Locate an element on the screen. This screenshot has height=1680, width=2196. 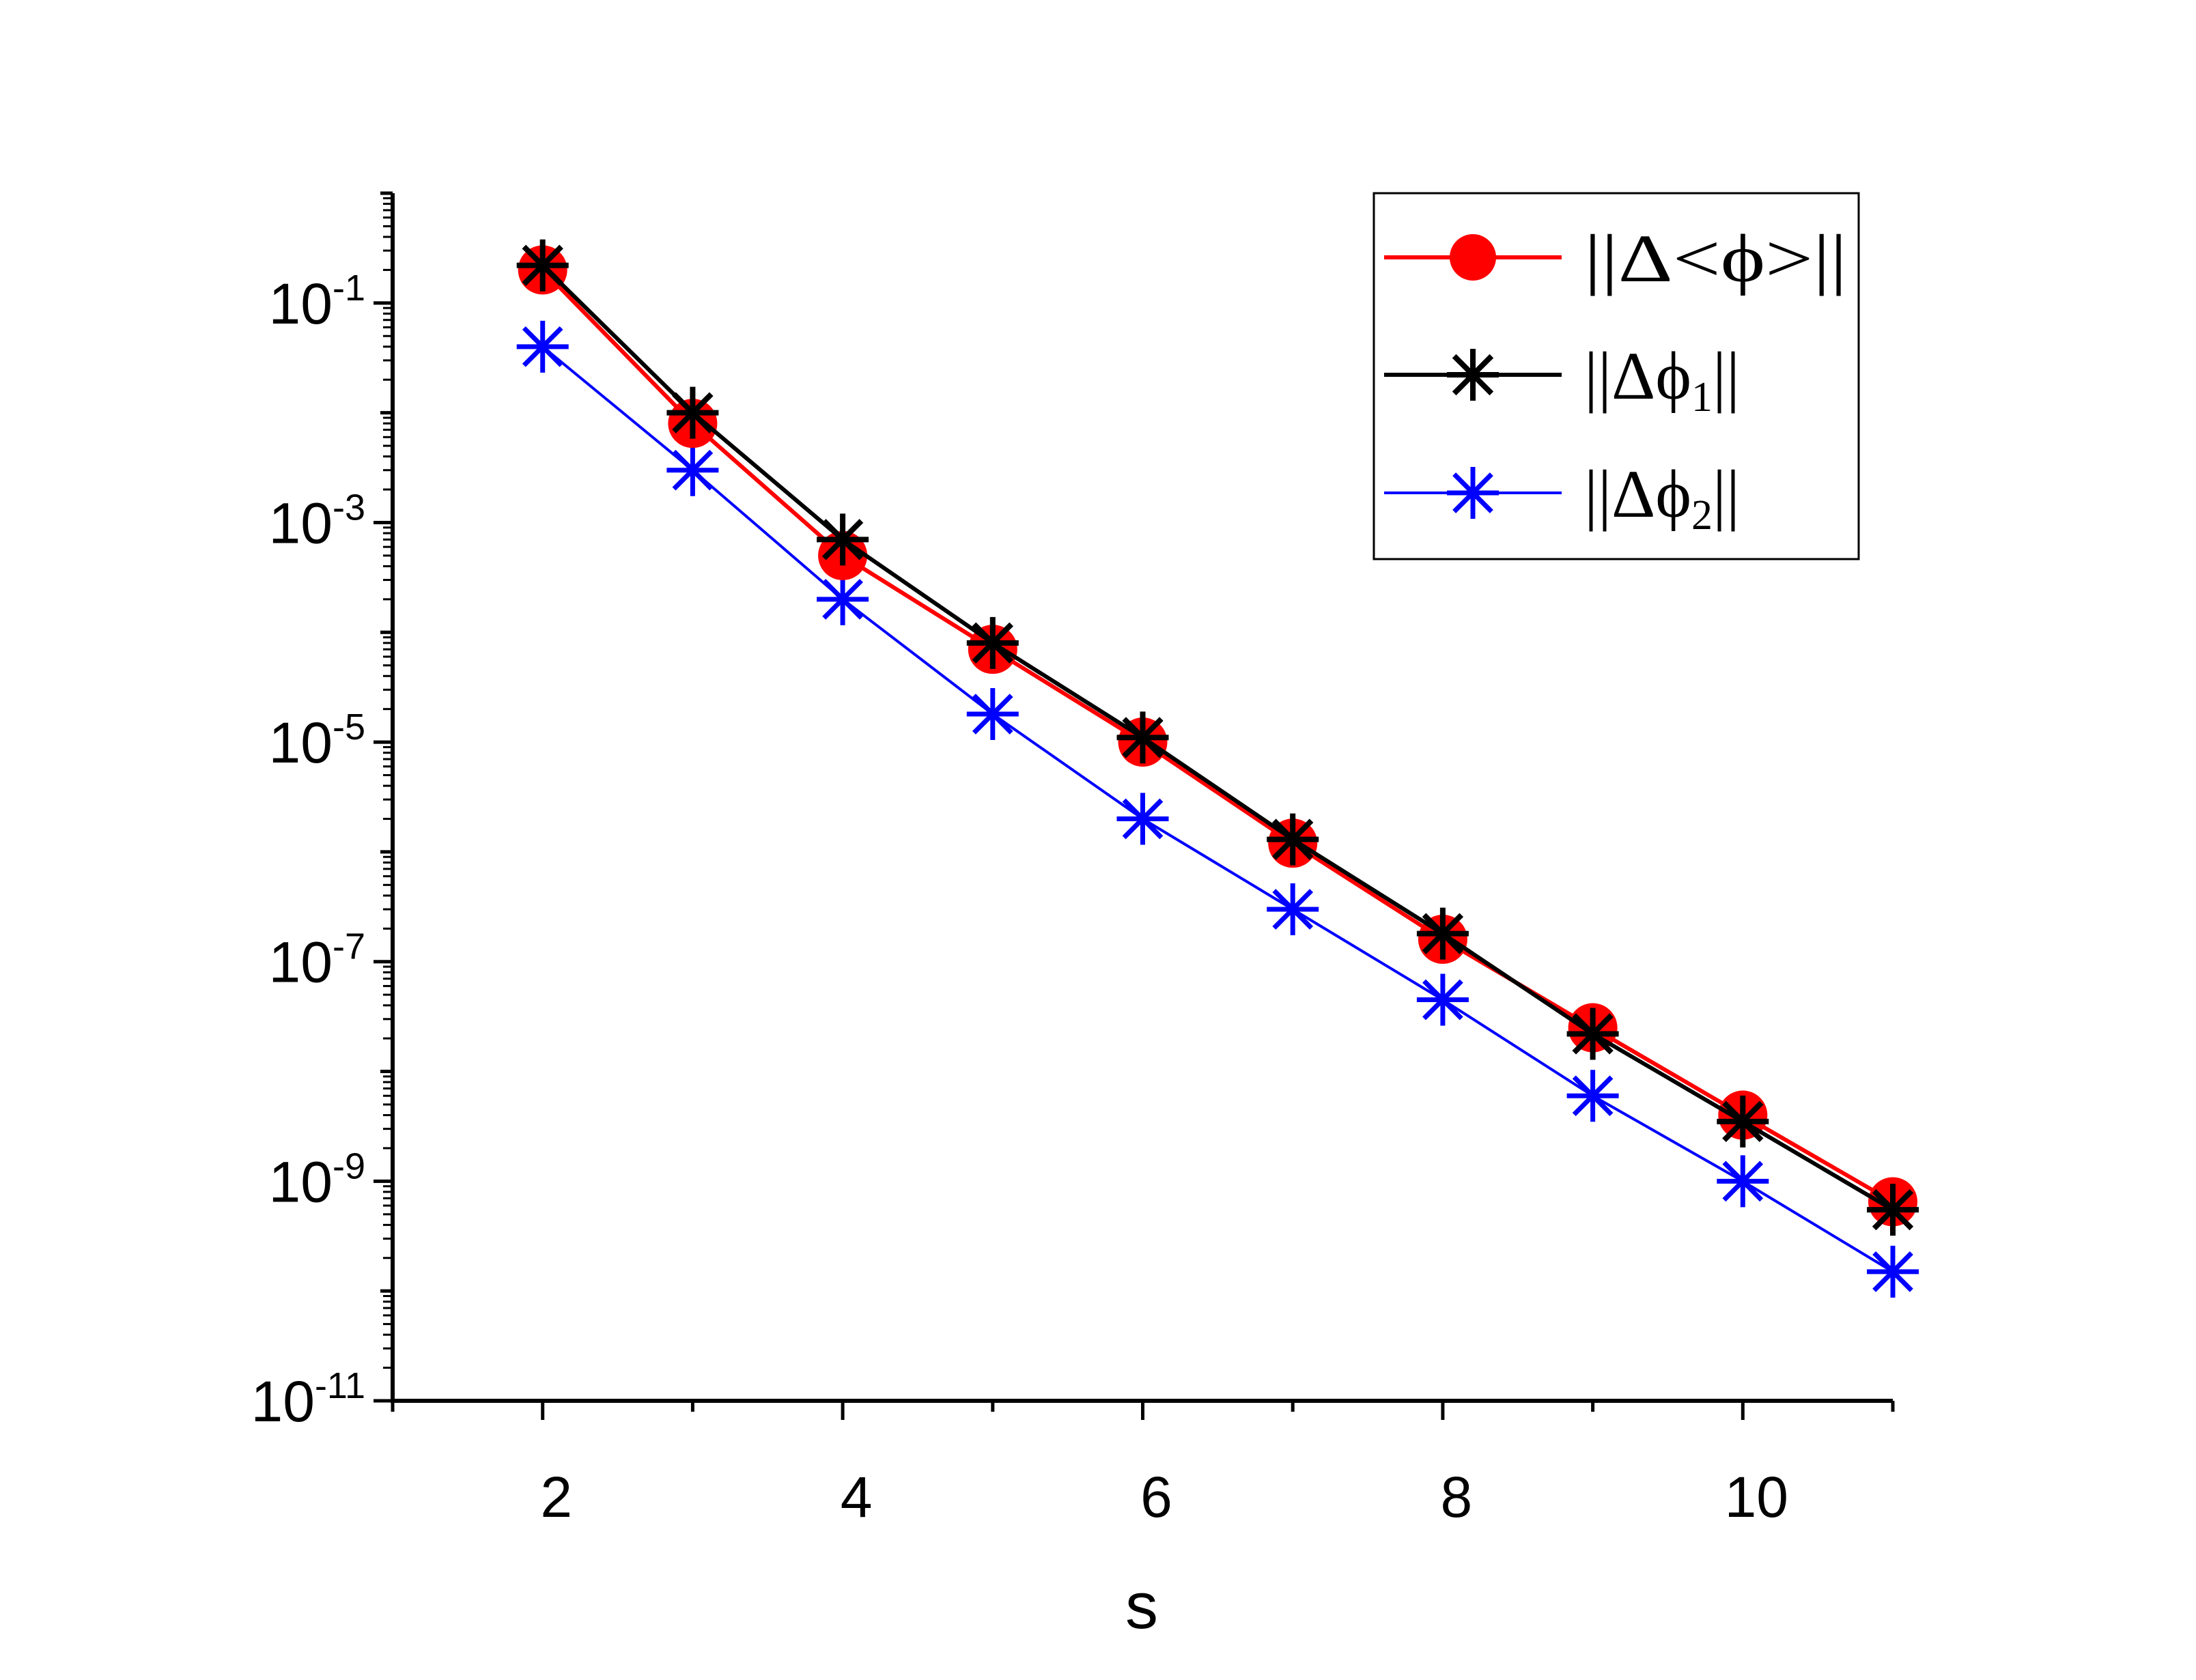
x-ticks is located at coordinates (1143, 1410).